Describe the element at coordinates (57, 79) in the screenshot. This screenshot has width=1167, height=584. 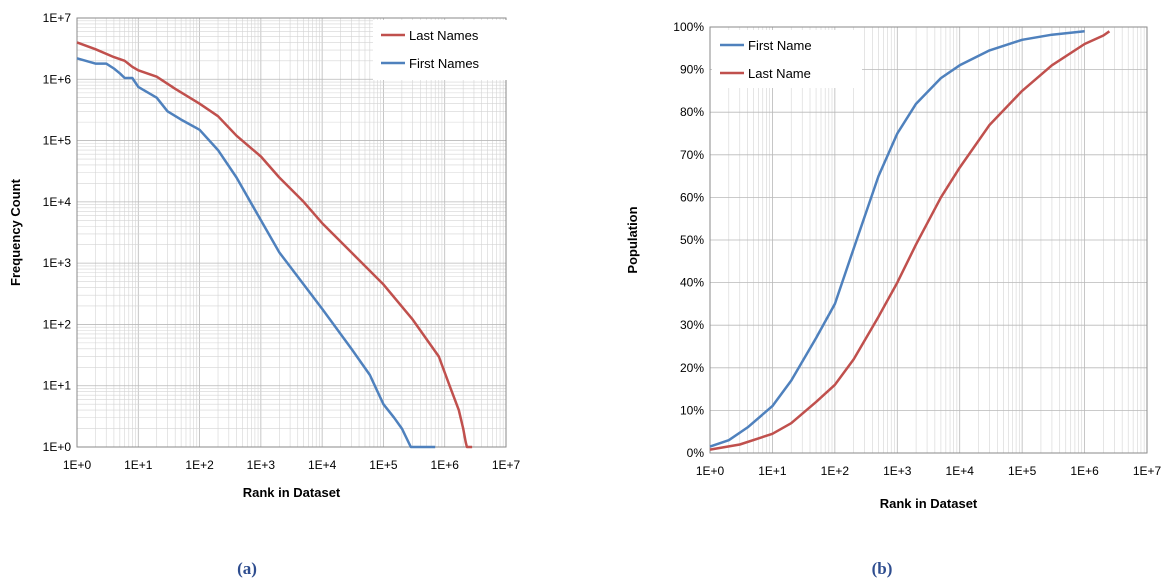
I see `y-tick-label: 1E+6` at that location.